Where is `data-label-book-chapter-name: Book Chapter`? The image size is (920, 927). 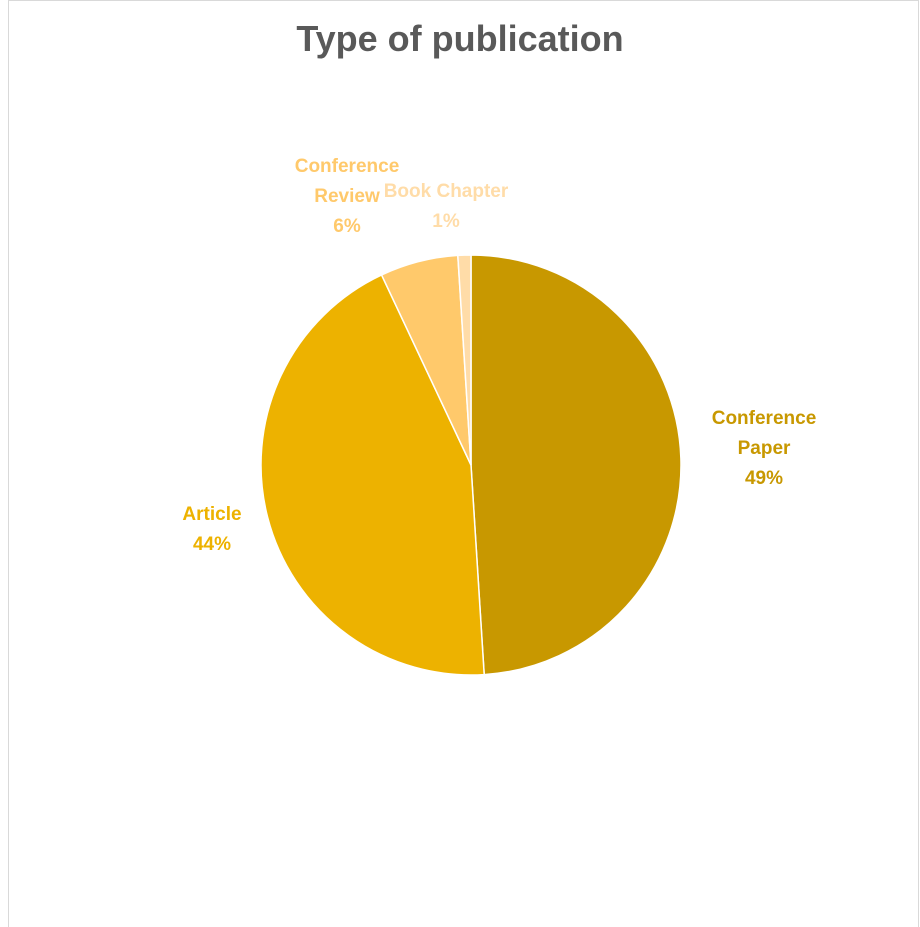 data-label-book-chapter-name: Book Chapter is located at coordinates (446, 191).